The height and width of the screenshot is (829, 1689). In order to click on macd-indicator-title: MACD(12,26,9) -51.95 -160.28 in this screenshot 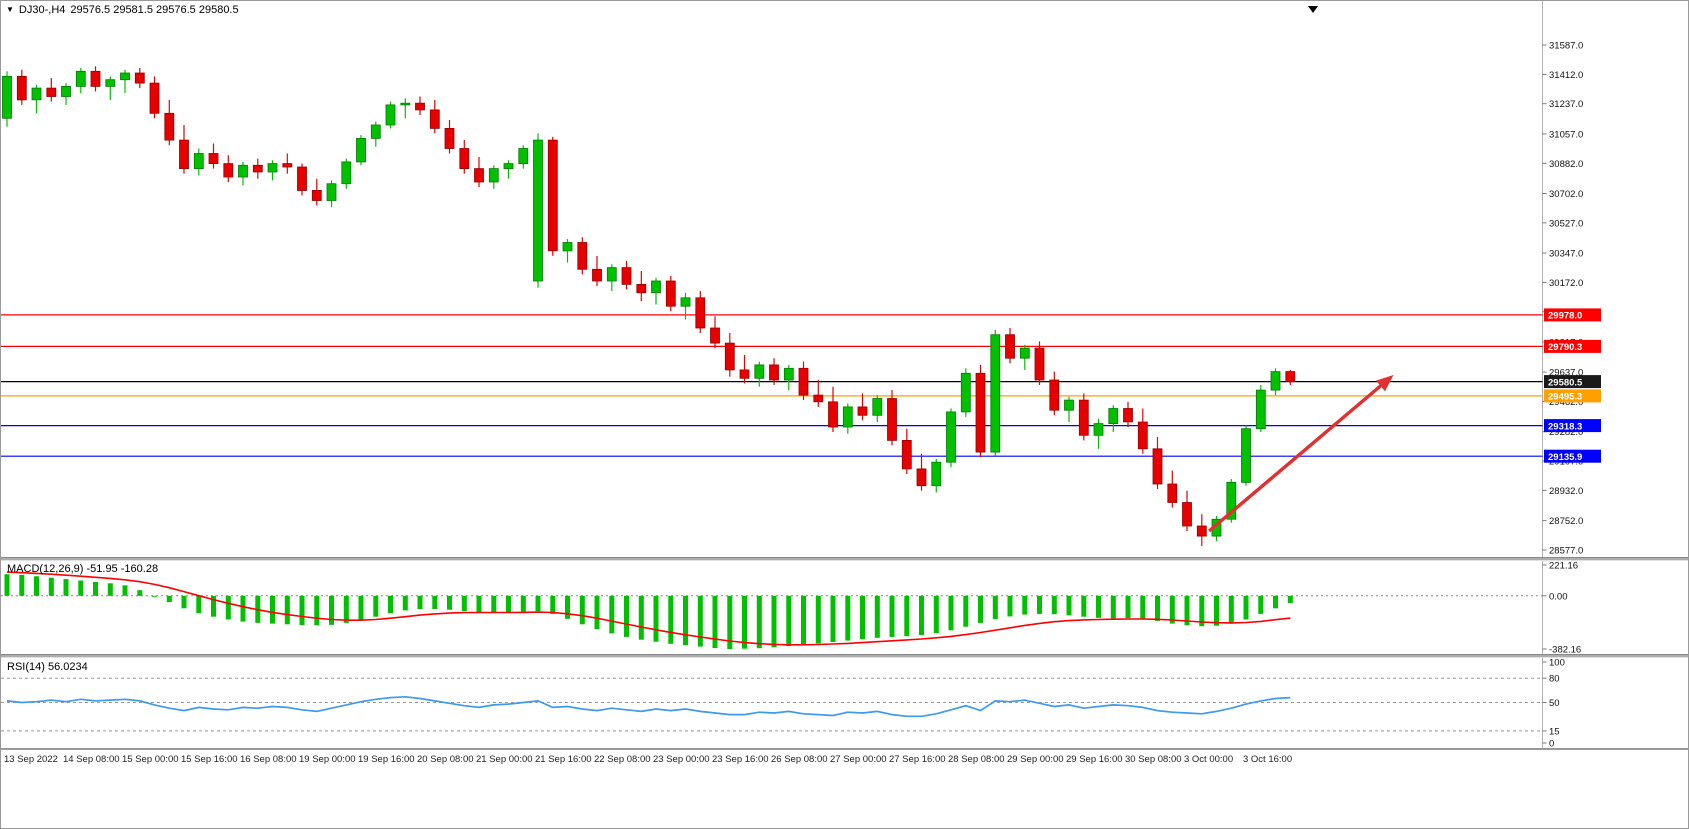, I will do `click(82, 569)`.